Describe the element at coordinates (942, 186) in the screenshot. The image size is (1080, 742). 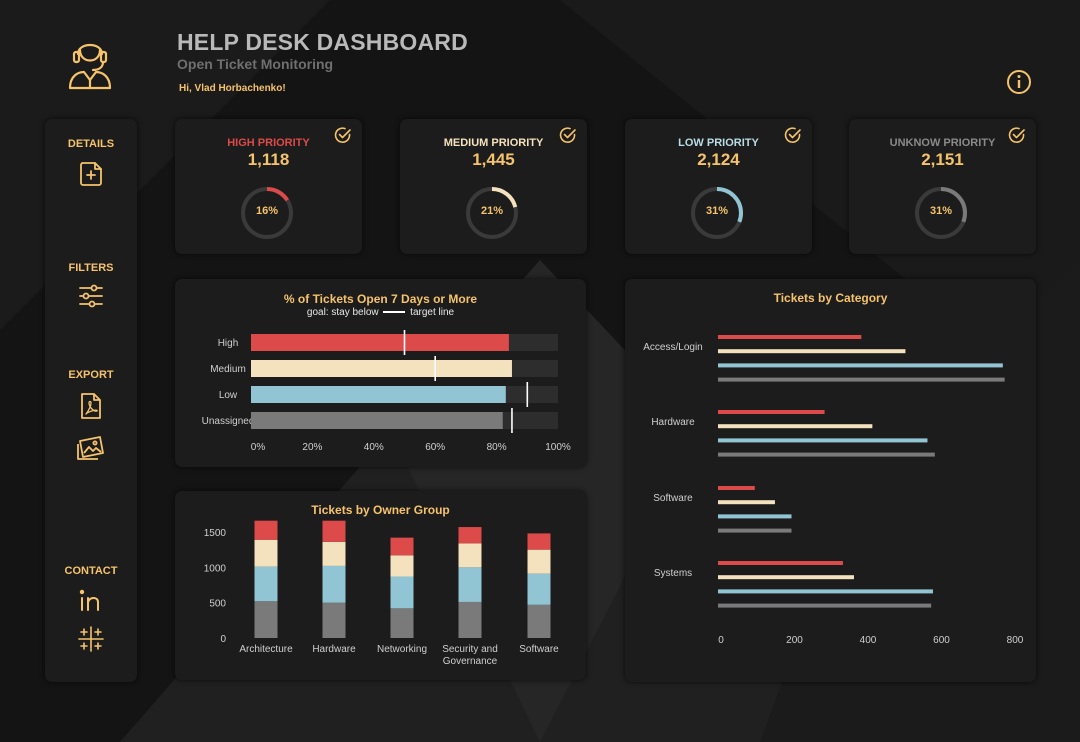
I see `kpi-card: UNKNOW PRIORITY 2,151 31%` at that location.